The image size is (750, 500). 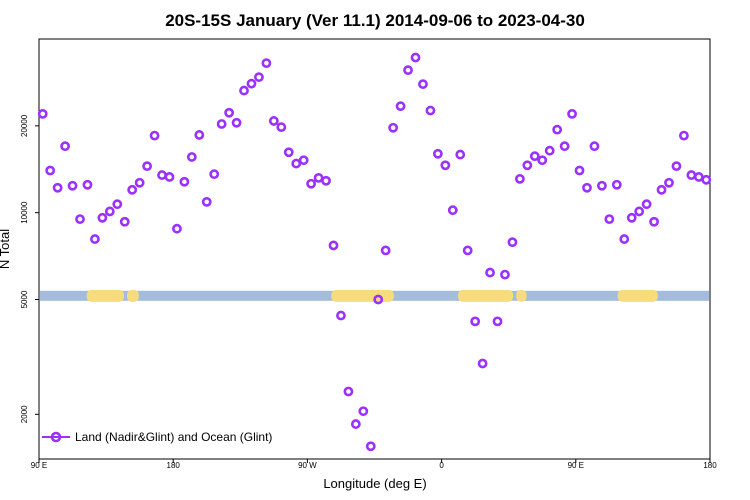 What do you see at coordinates (441, 465) in the screenshot?
I see `x-tick-label: 0` at bounding box center [441, 465].